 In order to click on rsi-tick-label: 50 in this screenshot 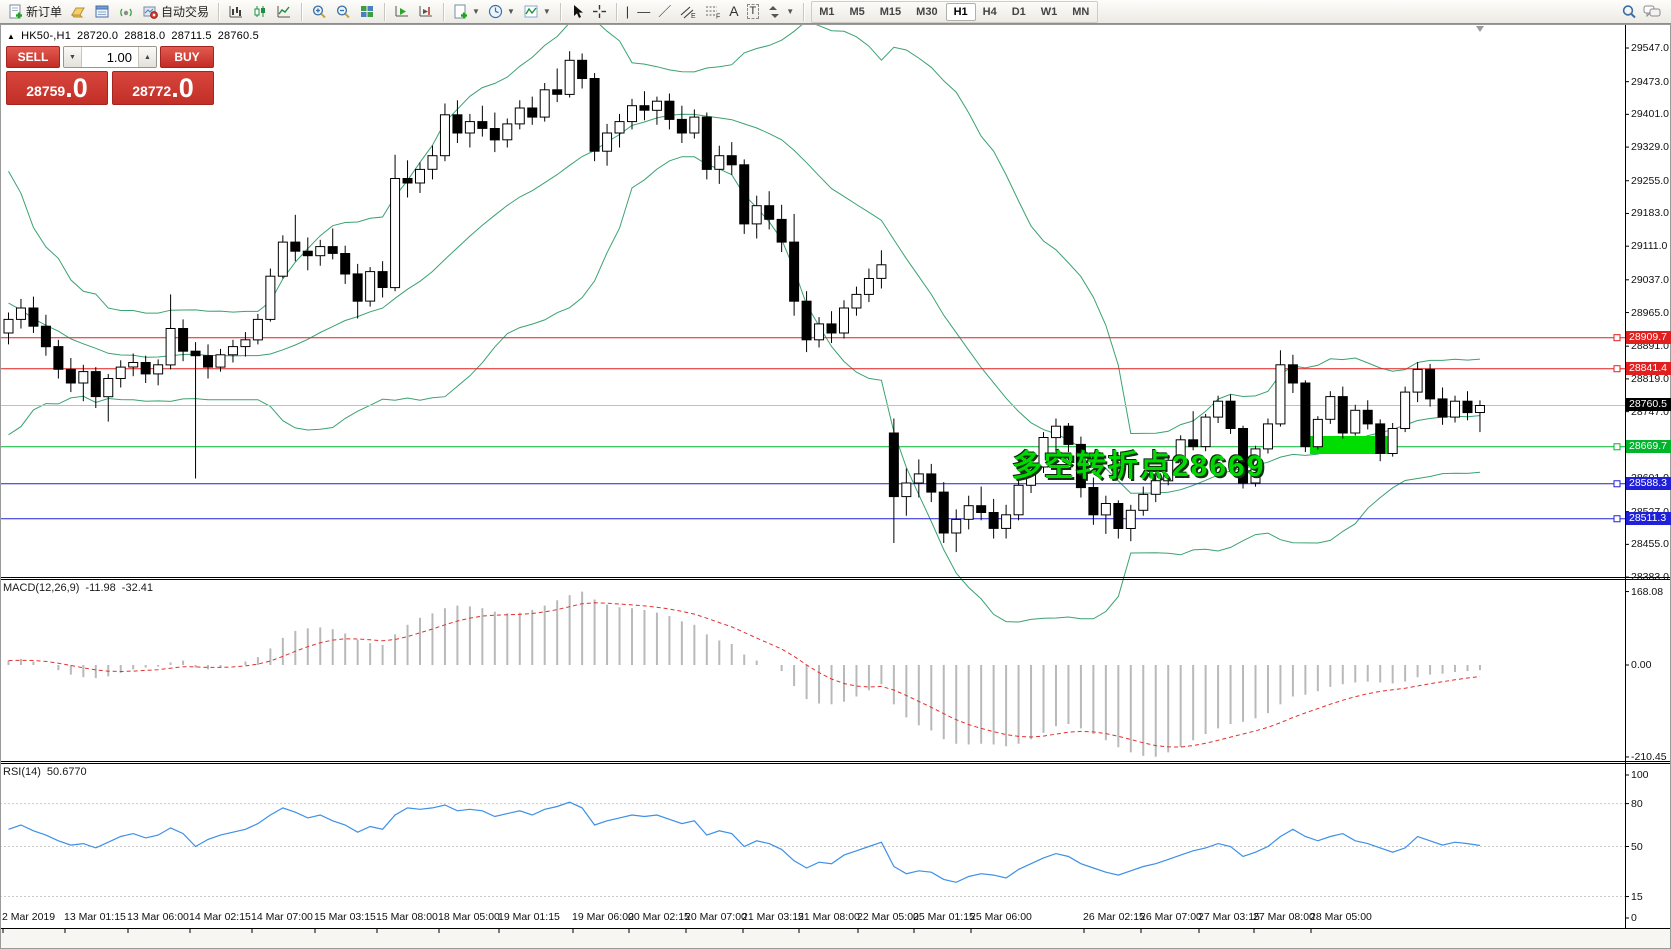, I will do `click(1637, 847)`.